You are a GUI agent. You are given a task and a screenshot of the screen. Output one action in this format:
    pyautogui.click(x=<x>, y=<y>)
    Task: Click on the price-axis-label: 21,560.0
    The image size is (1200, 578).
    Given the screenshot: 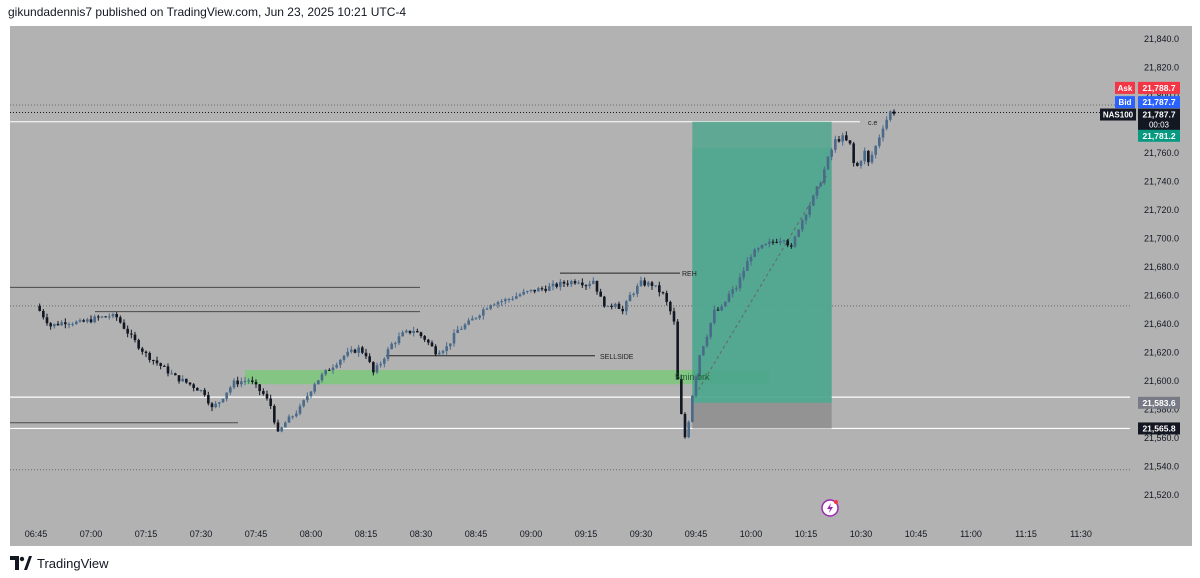 What is the action you would take?
    pyautogui.click(x=1161, y=438)
    